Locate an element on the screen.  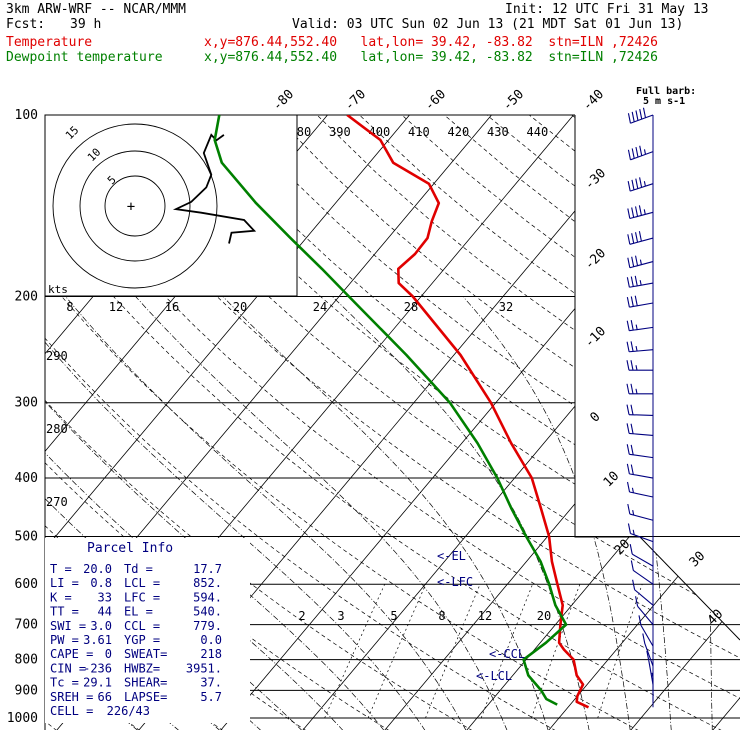
parcel-key: LFC = is located at coordinates (142, 597).